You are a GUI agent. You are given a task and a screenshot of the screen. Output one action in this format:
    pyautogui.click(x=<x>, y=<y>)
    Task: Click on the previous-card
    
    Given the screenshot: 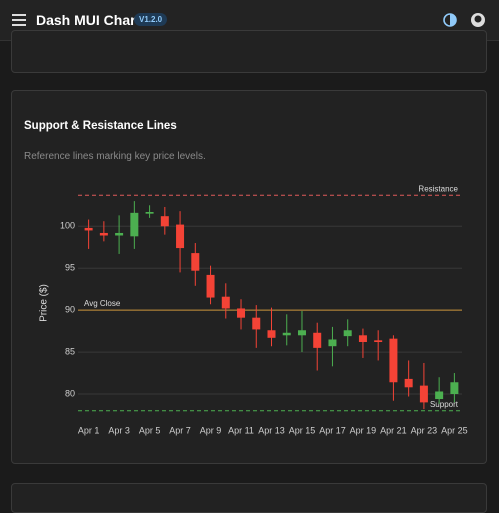 What is the action you would take?
    pyautogui.click(x=249, y=51)
    